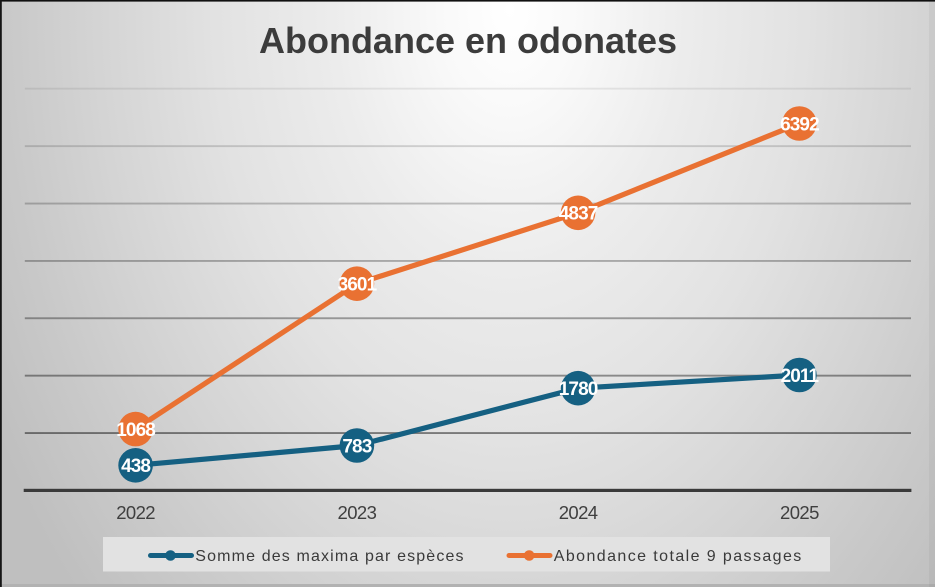 The width and height of the screenshot is (935, 587). What do you see at coordinates (799, 512) in the screenshot?
I see `svg-text: 2025` at bounding box center [799, 512].